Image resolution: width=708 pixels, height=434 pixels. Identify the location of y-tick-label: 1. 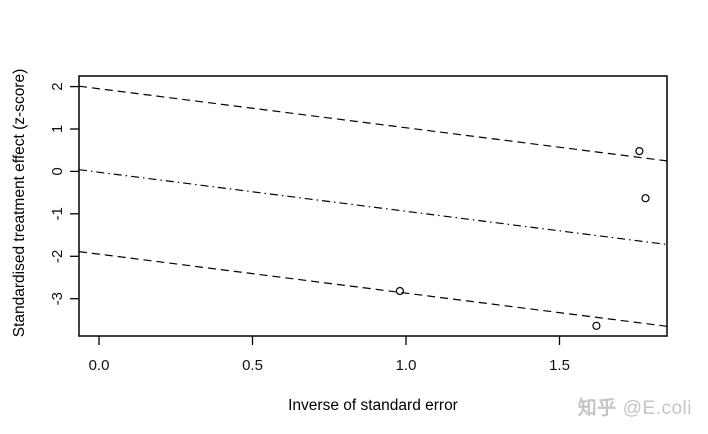
(57, 129).